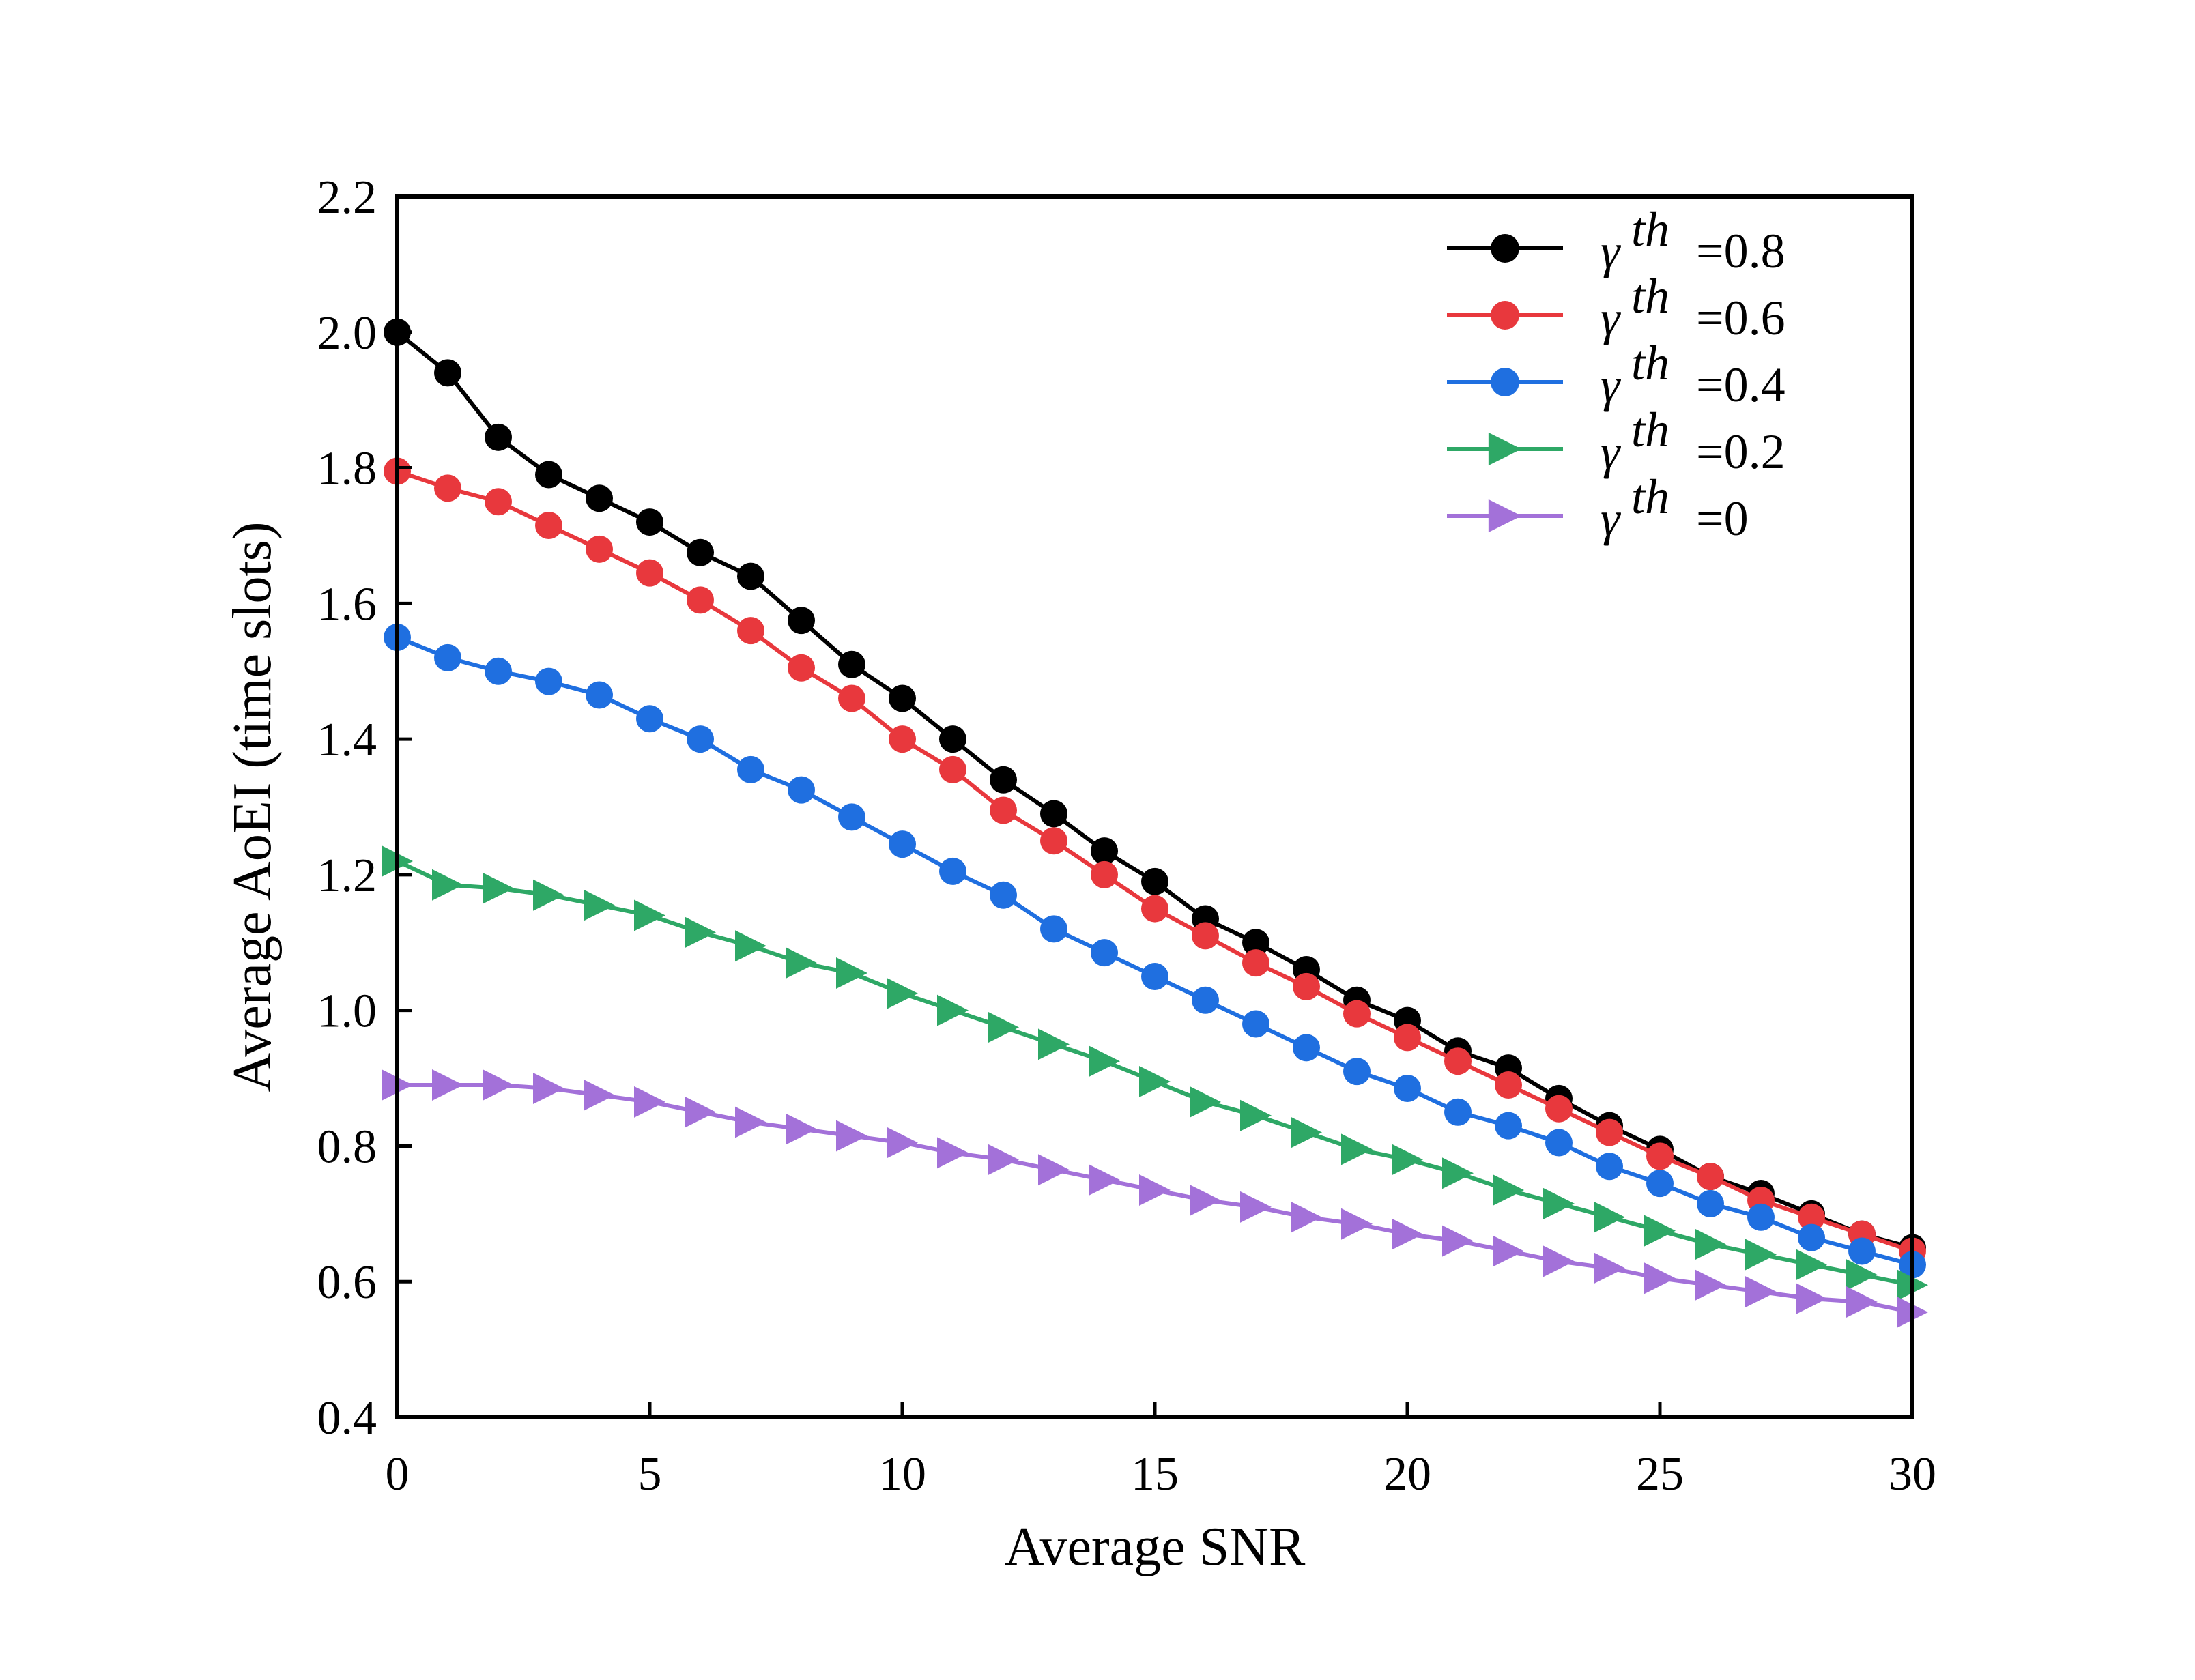 The image size is (2195, 1680). Describe the element at coordinates (347, 333) in the screenshot. I see `y-tick-label: 2.0` at that location.